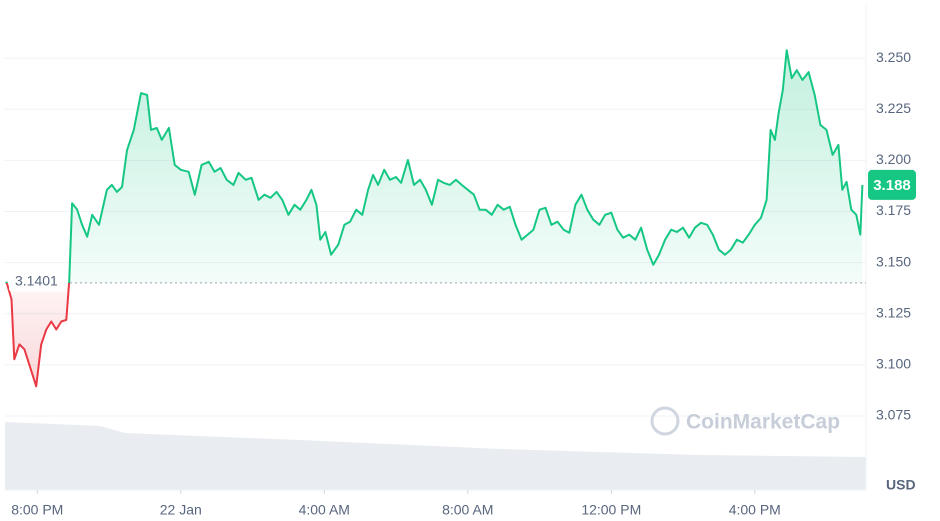 This screenshot has width=940, height=521. I want to click on y-tick-label: 3.250, so click(893, 57).